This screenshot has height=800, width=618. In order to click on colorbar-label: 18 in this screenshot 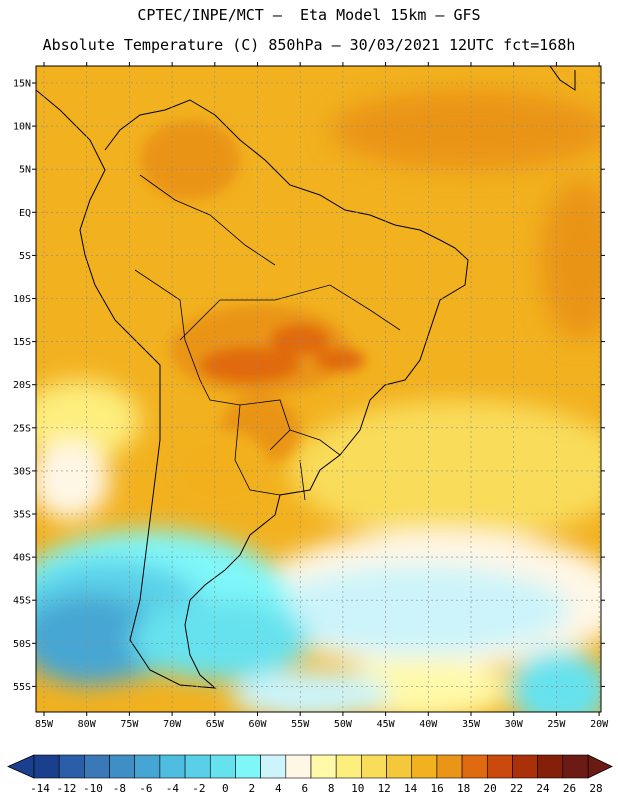, I will do `click(463, 788)`.